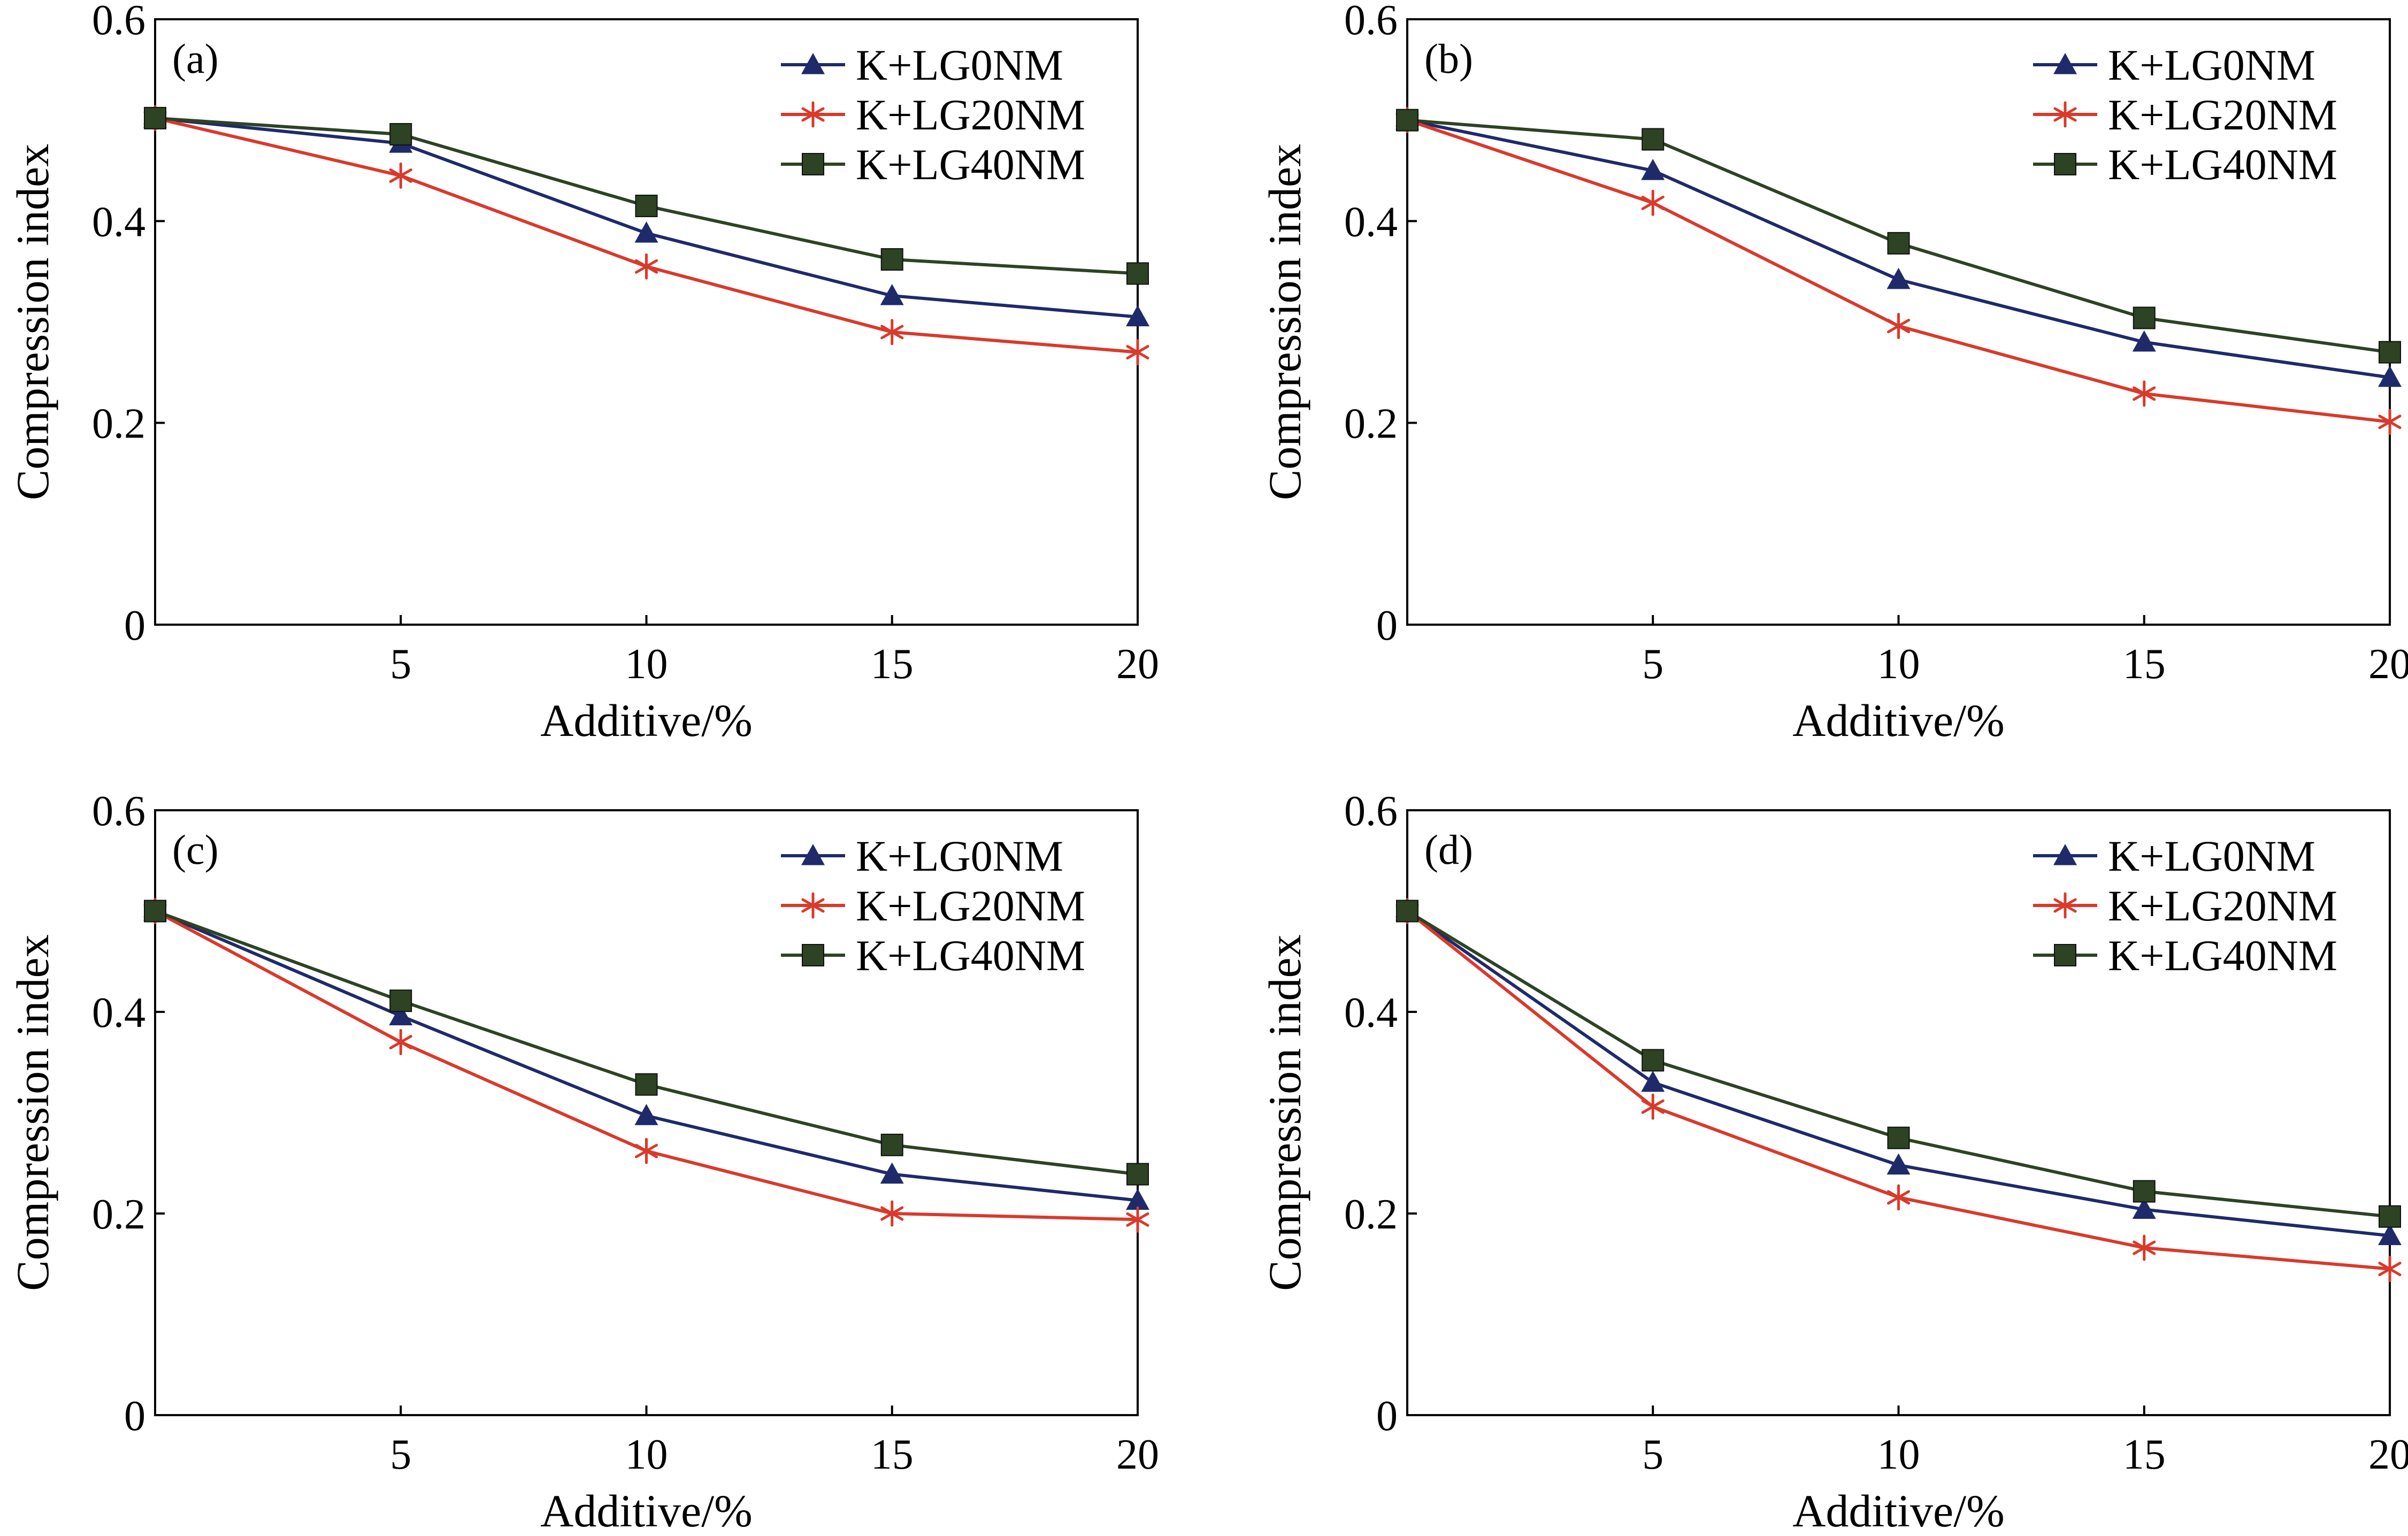 The width and height of the screenshot is (2408, 1536). I want to click on panel-label: (c), so click(195, 850).